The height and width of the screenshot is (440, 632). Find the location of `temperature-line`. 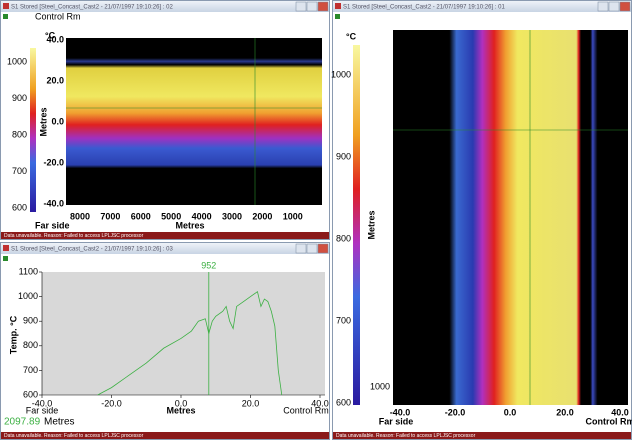

temperature-line is located at coordinates (190, 343).